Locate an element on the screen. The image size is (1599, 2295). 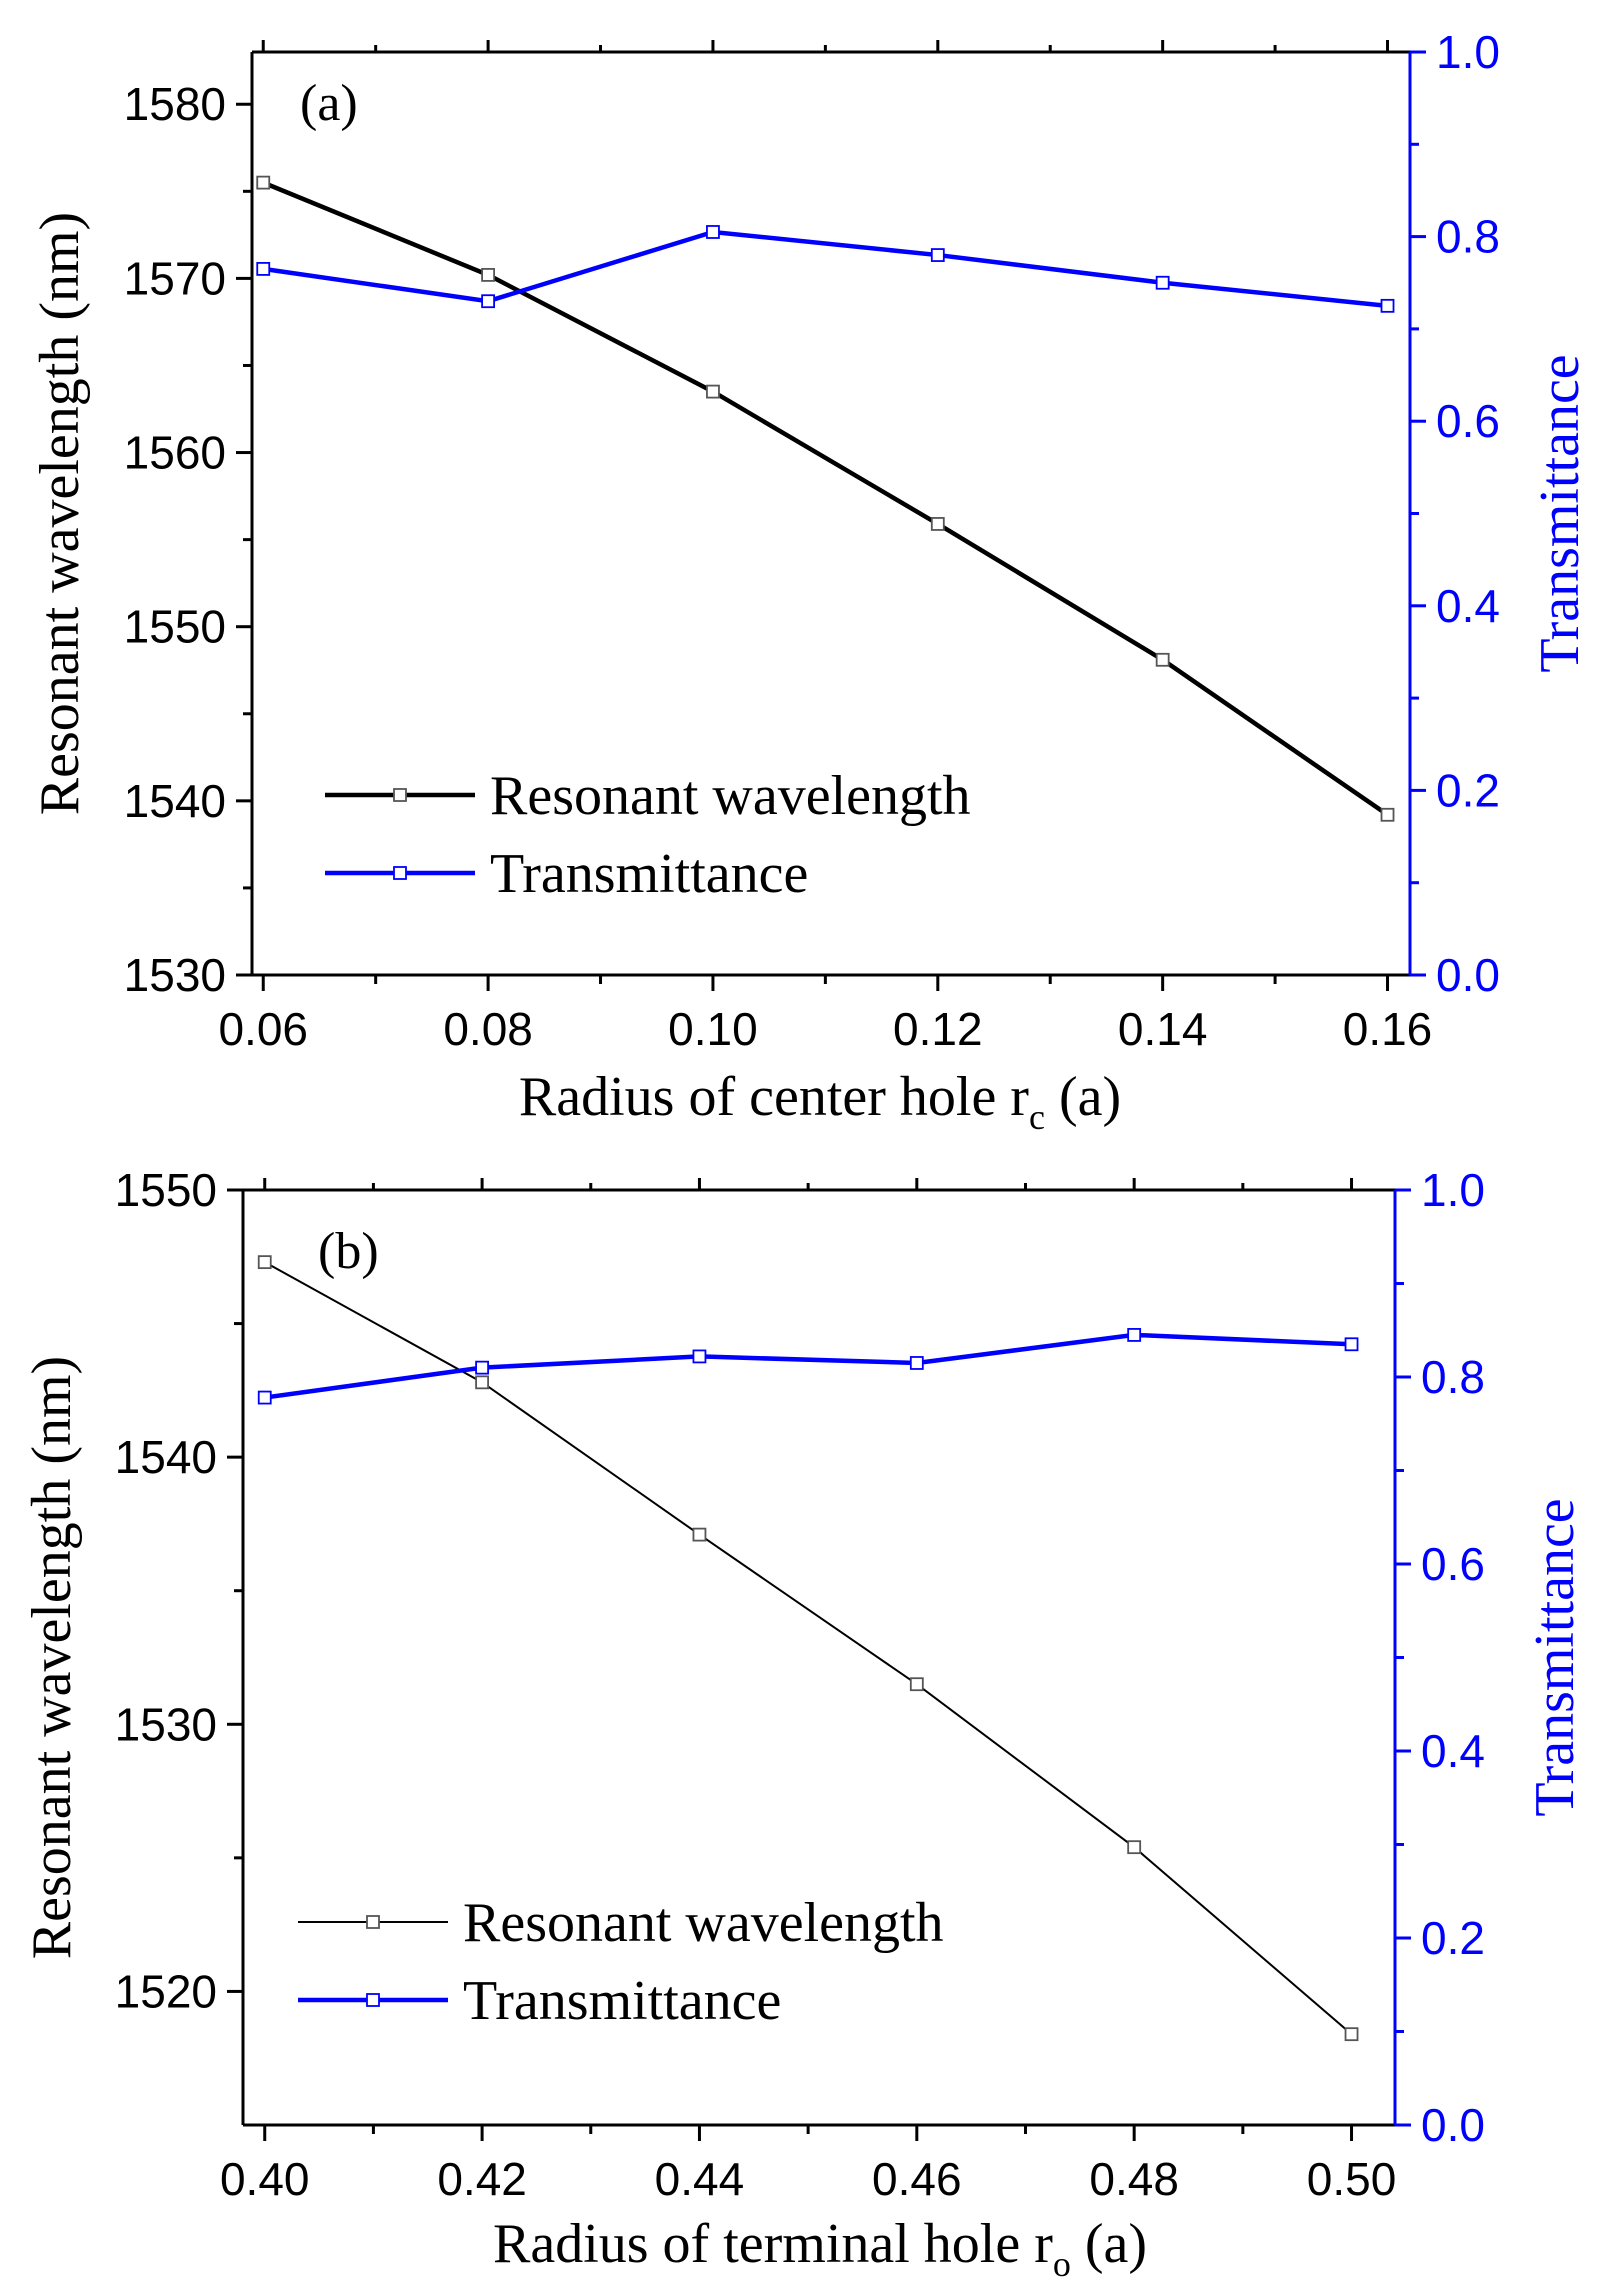
x-tick-label: 0.10 is located at coordinates (713, 1029).